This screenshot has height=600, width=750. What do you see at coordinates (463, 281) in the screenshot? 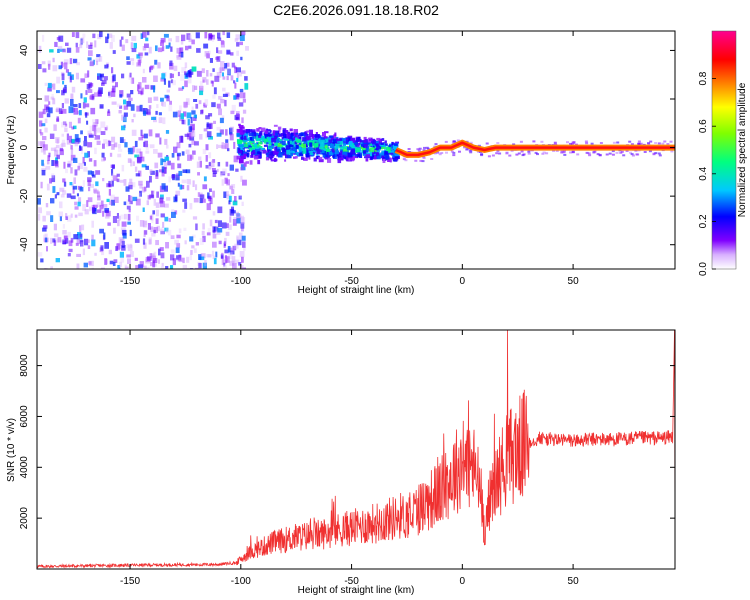
I see `x-tick-label: 0` at bounding box center [463, 281].